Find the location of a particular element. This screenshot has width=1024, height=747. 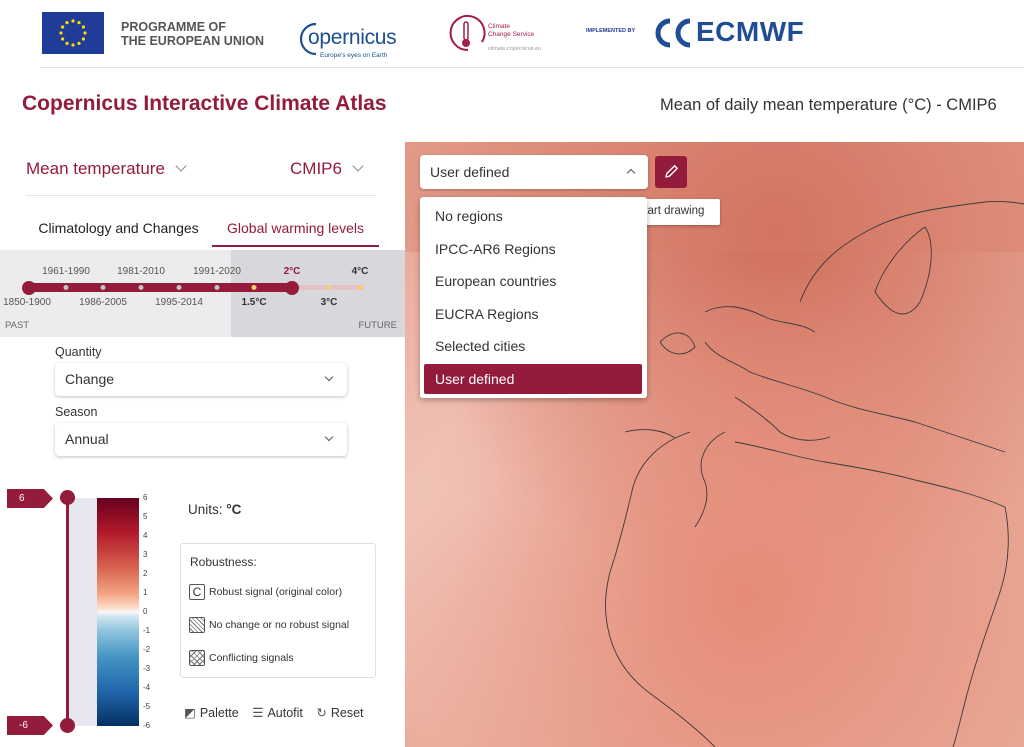

quantity-label: Quantity is located at coordinates (78, 352).